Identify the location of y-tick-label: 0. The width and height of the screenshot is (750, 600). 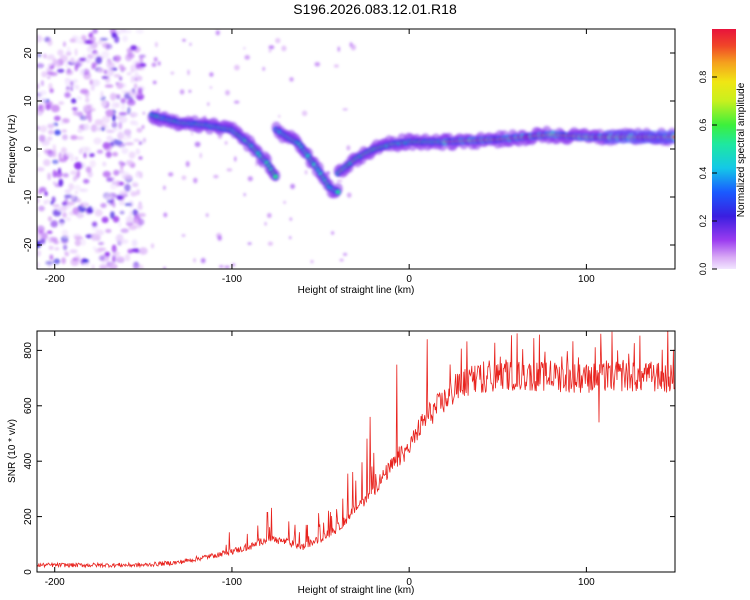
(28, 572).